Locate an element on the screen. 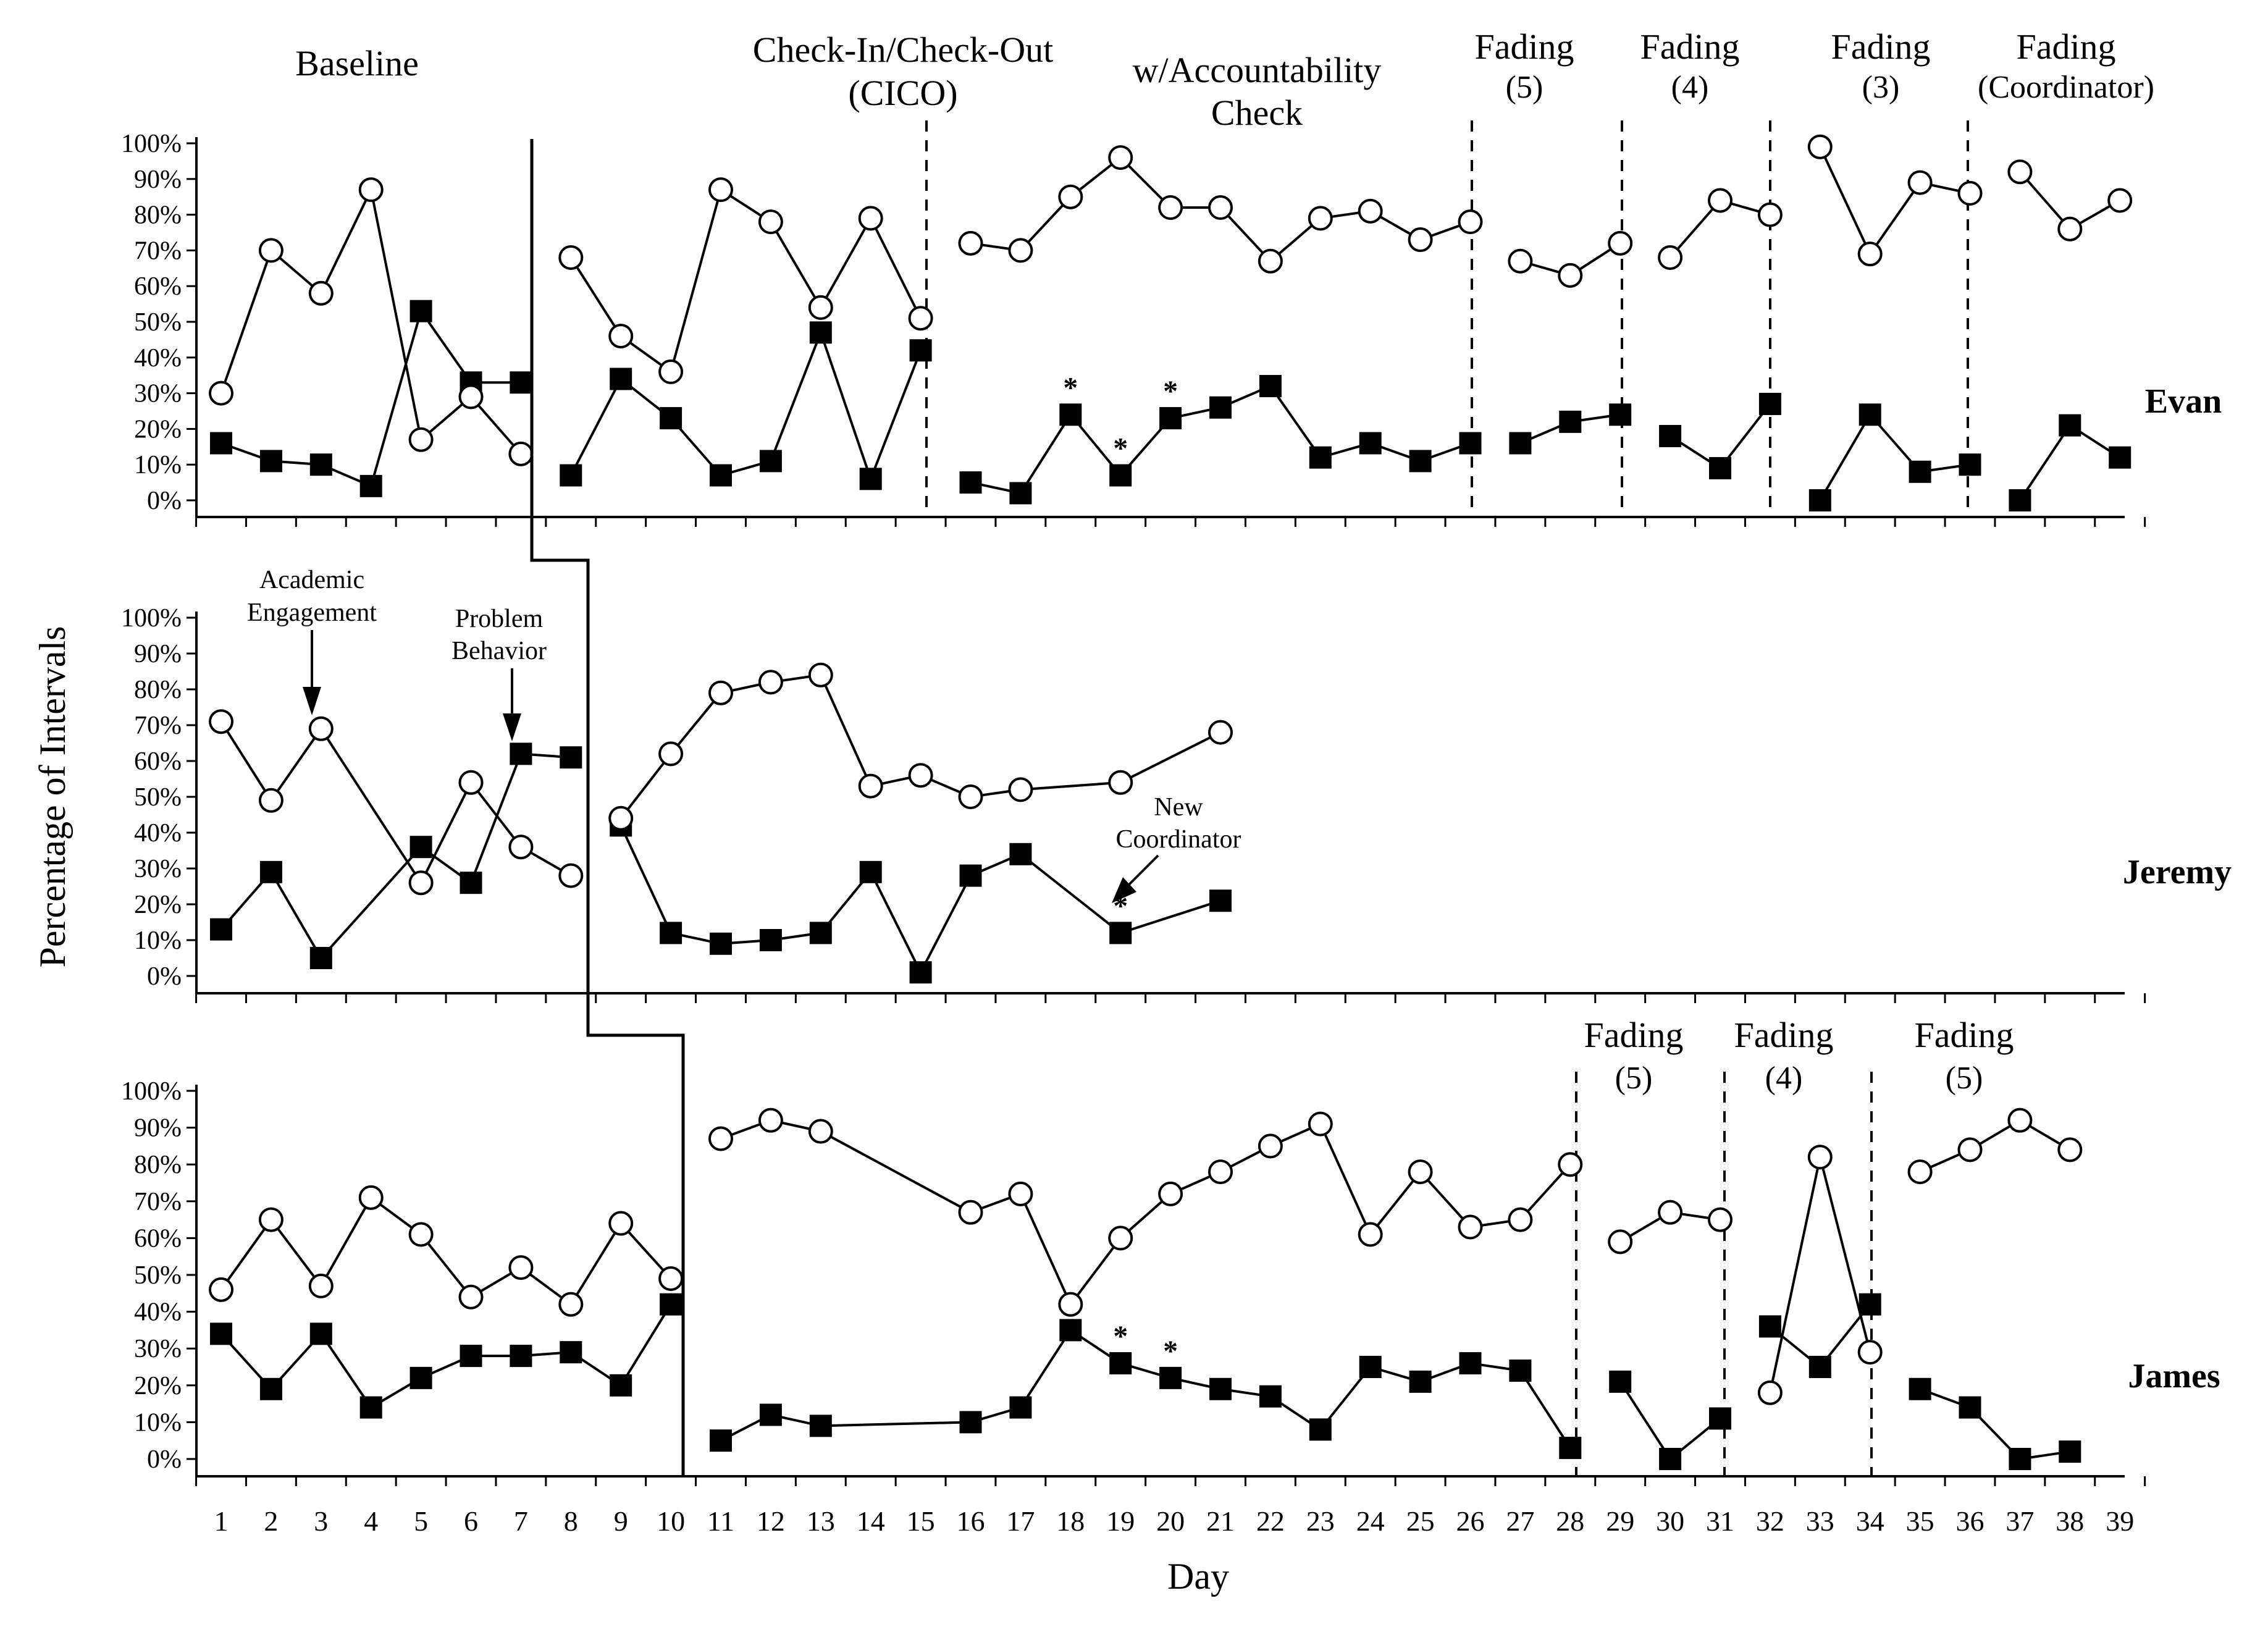 This screenshot has width=2268, height=1627. y-tick-label: 0% is located at coordinates (164, 976).